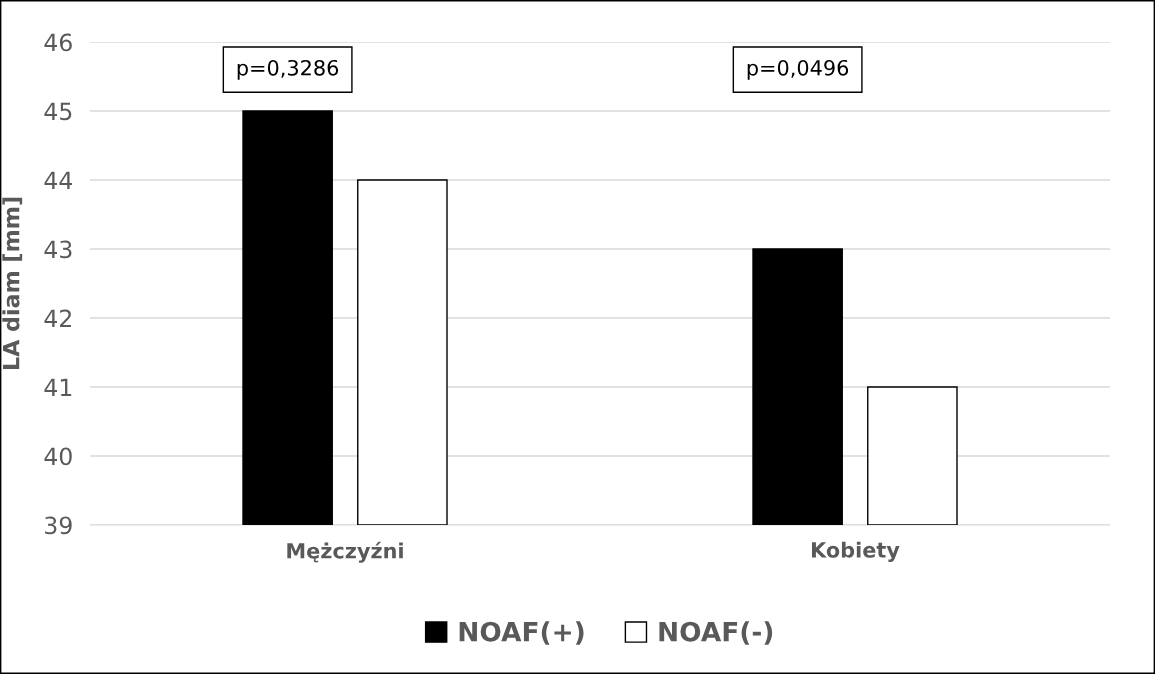 This screenshot has height=674, width=1155. Describe the element at coordinates (58, 456) in the screenshot. I see `y-tick-label: 40` at that location.